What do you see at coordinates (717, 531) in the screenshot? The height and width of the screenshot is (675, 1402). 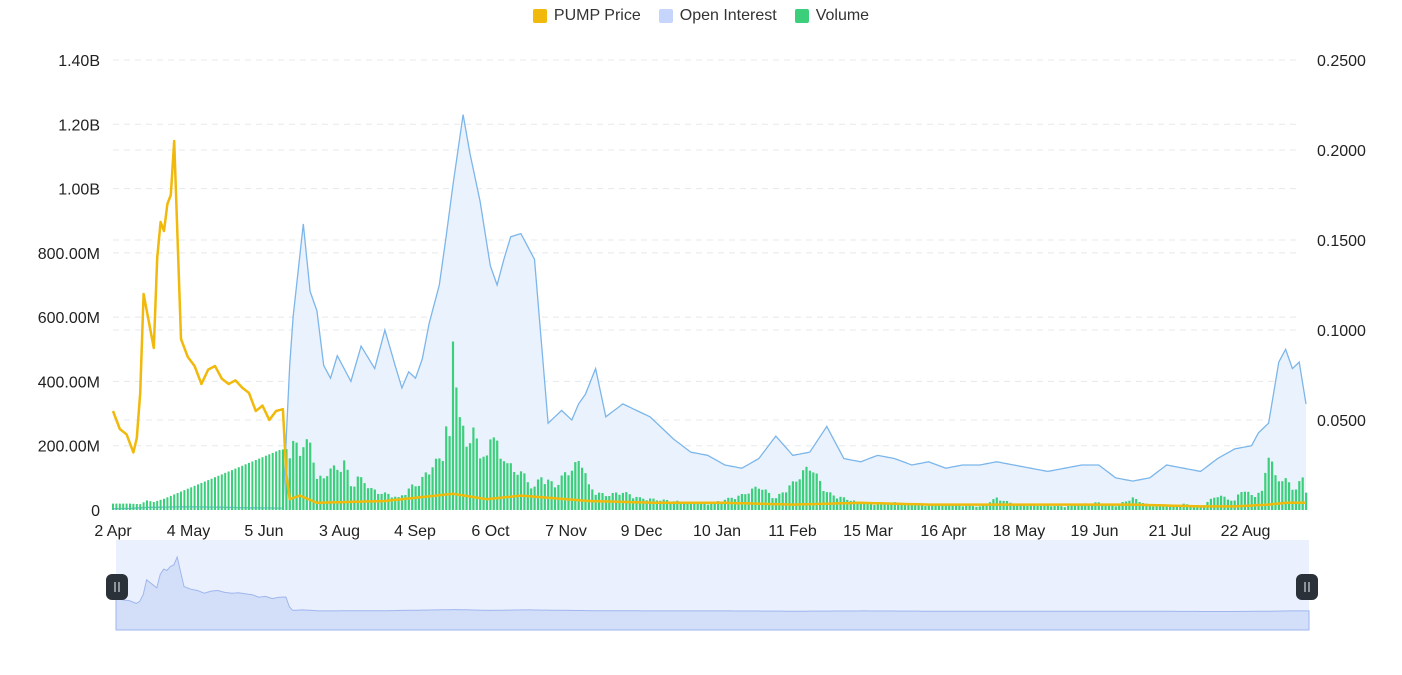 I see `x-tick: 10 Jan` at bounding box center [717, 531].